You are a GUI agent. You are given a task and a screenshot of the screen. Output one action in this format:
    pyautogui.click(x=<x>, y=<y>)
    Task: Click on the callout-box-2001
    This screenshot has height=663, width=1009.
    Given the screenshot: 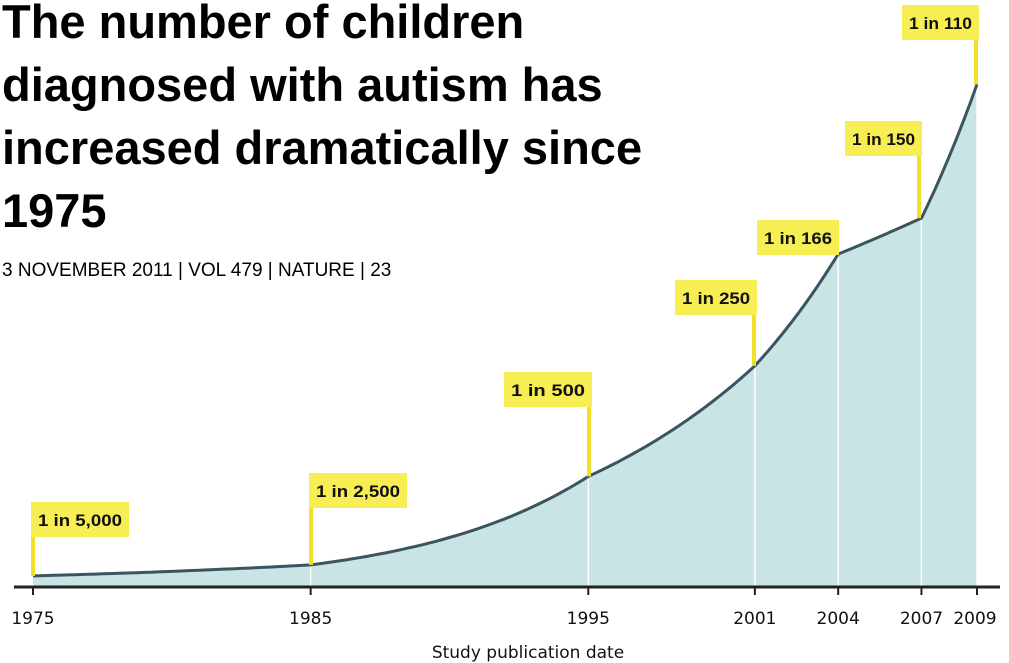 What is the action you would take?
    pyautogui.click(x=716, y=297)
    